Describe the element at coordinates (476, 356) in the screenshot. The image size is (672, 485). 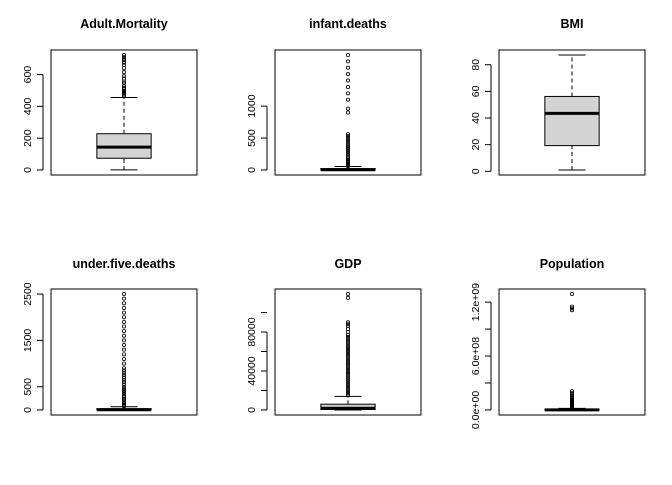
I see `y-tick-label: 6.0e+08` at that location.